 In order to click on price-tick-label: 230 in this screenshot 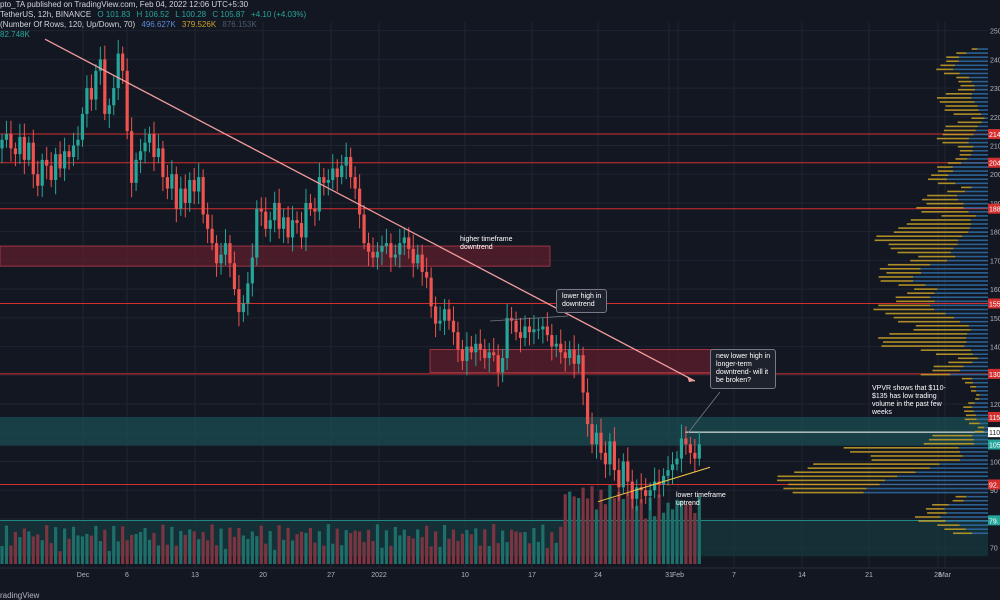, I will do `click(995, 89)`.